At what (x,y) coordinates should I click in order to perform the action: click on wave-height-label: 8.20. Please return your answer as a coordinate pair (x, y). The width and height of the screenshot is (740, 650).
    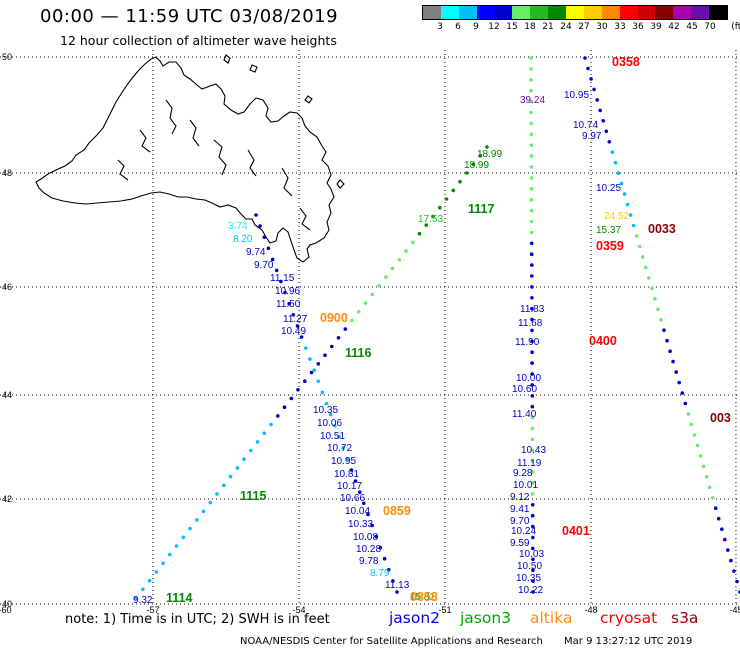
    Looking at the image, I should click on (243, 239).